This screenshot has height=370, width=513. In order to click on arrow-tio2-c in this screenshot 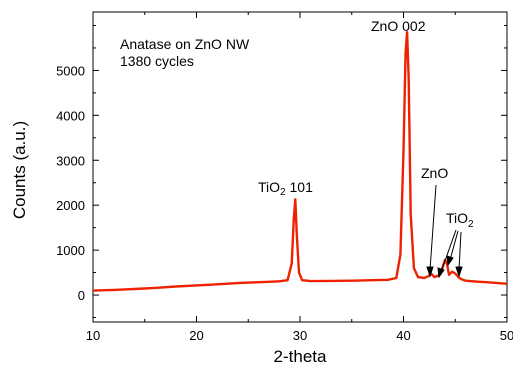, I will do `click(460, 251)`.